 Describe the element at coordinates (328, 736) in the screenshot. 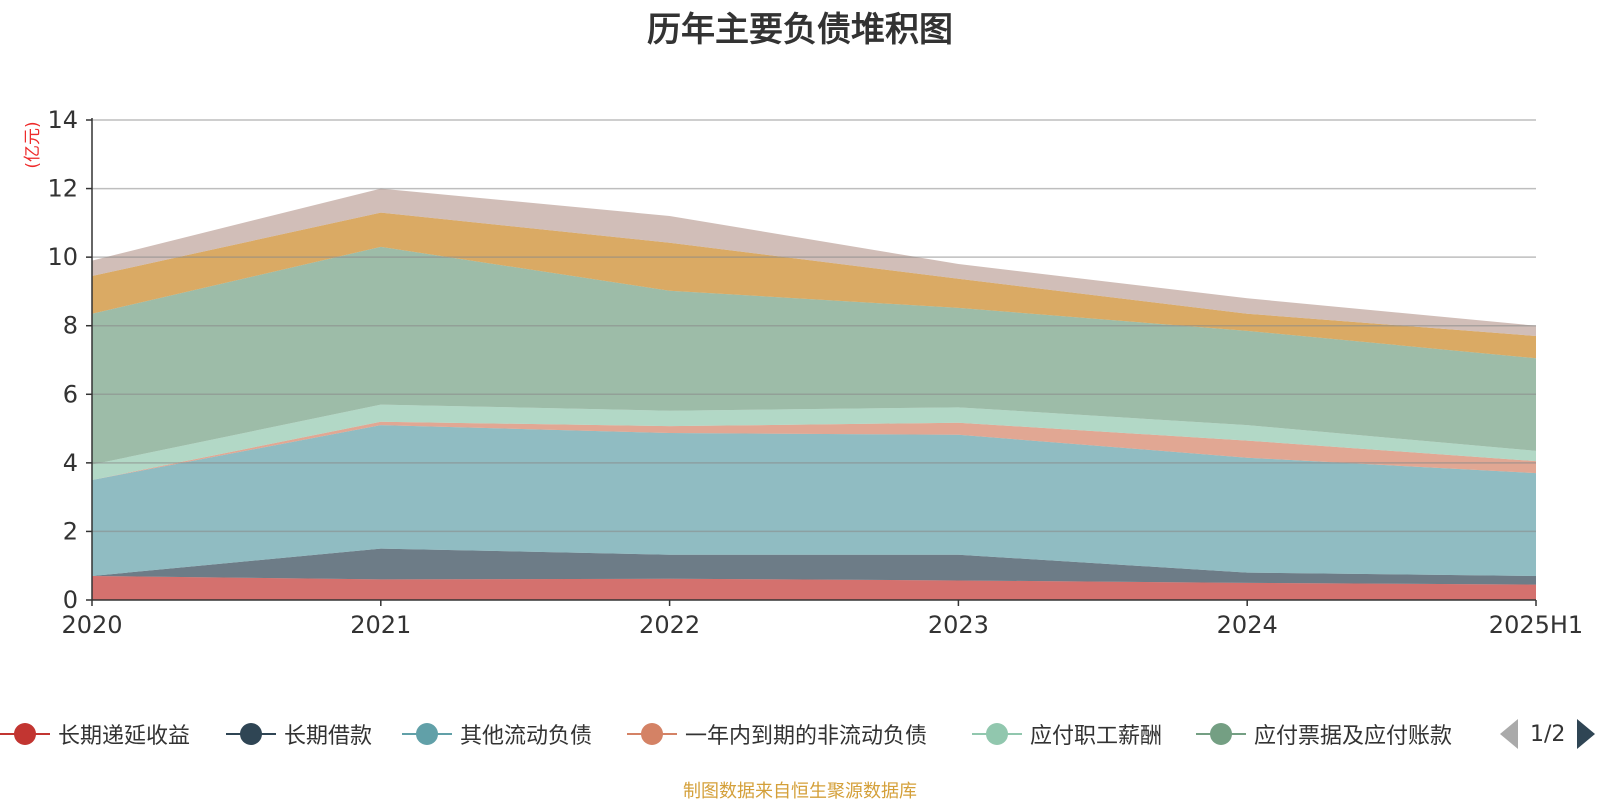

I see `legend-label: 长期借款` at that location.